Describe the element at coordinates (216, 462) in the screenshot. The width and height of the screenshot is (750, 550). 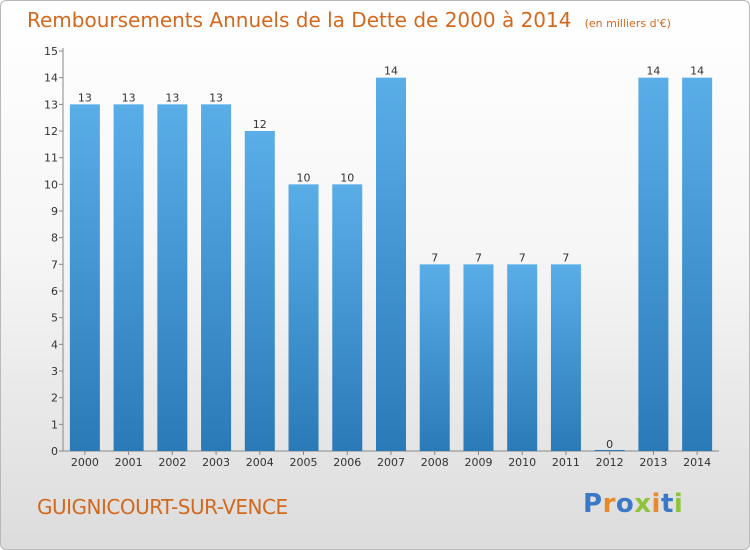
I see `x-tick-label: 2003` at that location.